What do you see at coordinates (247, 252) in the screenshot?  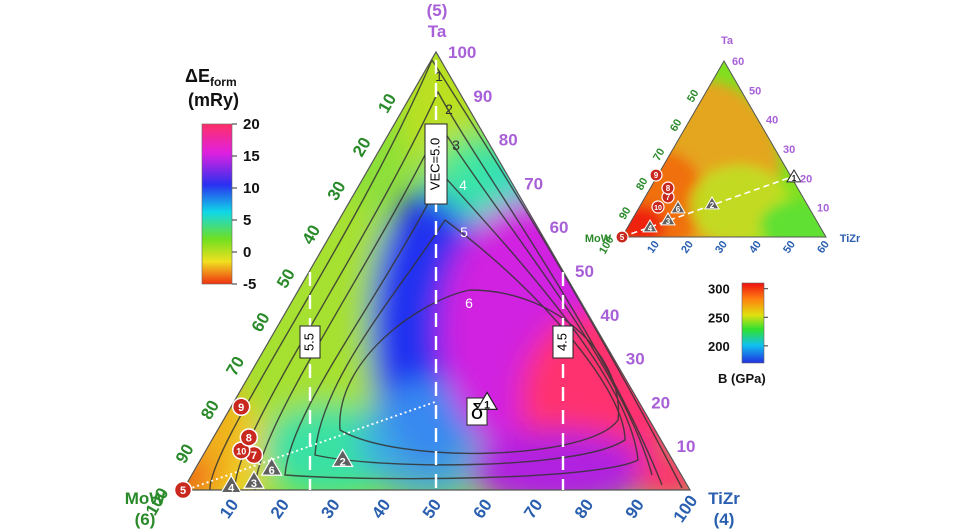 I see `colorbar-tick: 0` at bounding box center [247, 252].